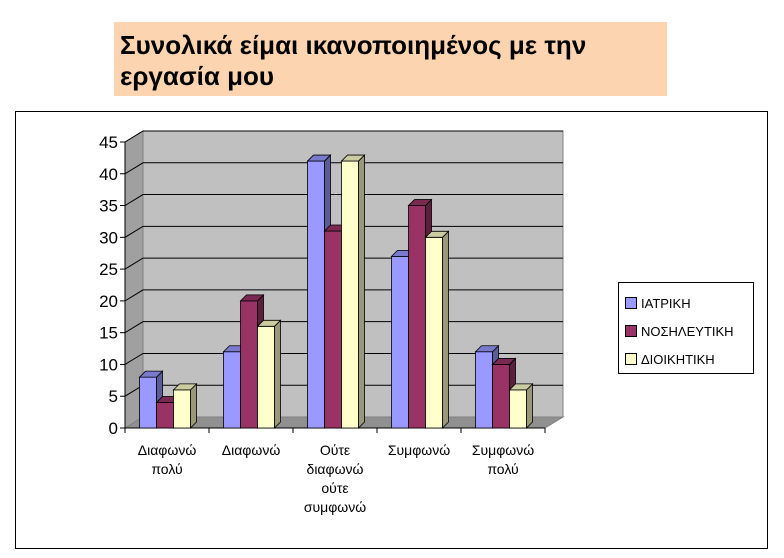  I want to click on category-label: ούτε, so click(334, 488).